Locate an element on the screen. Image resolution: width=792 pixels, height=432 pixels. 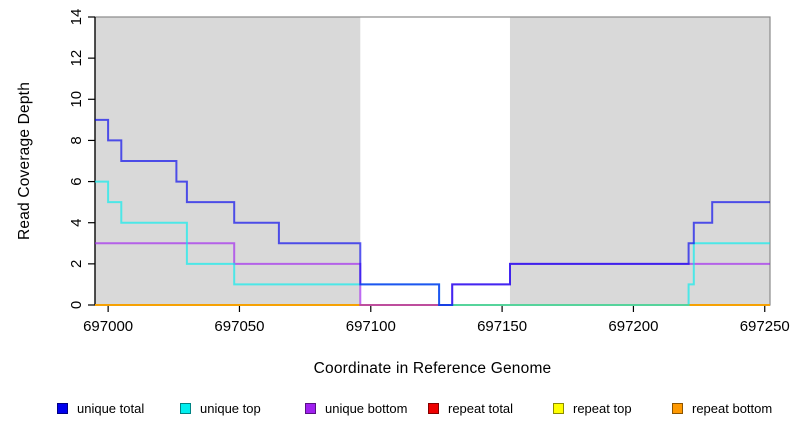
y-tick-label: 4 is located at coordinates (76, 223).